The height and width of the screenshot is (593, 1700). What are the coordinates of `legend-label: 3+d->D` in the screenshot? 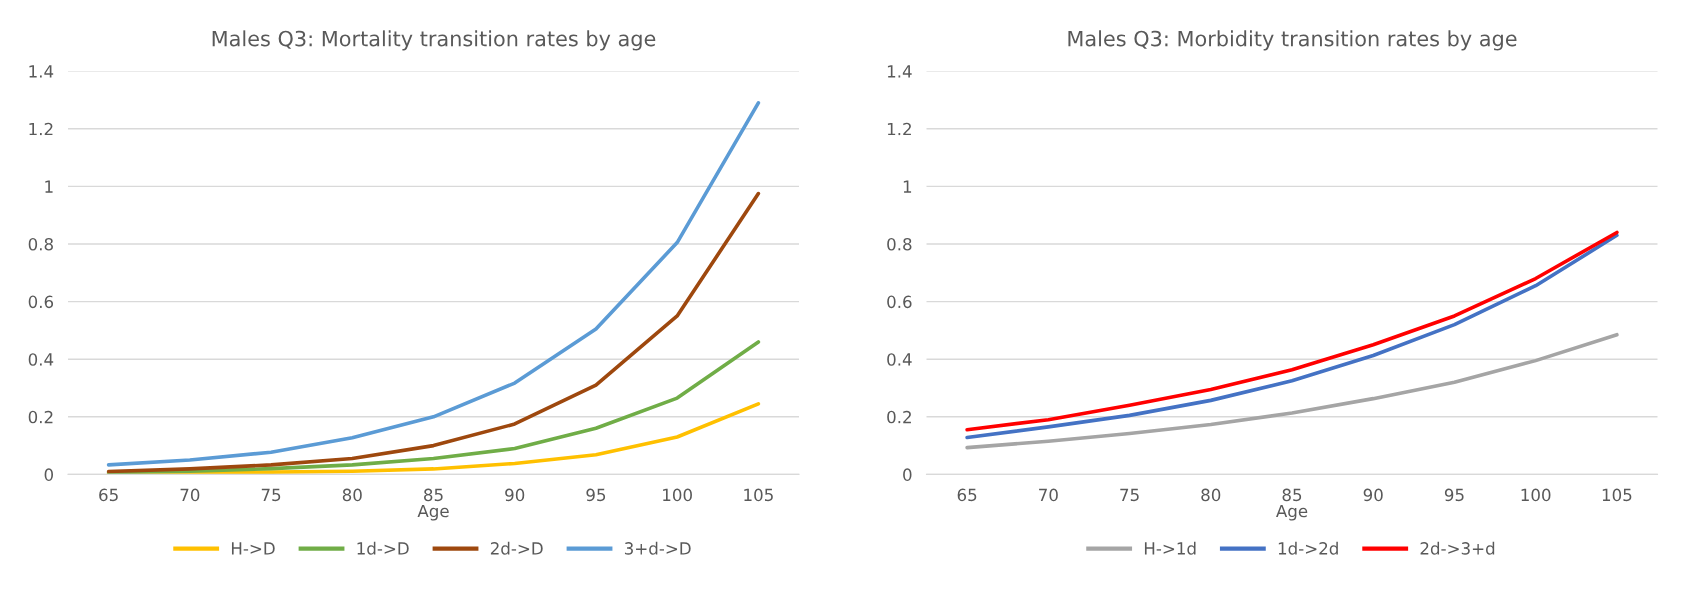 It's located at (657, 548).